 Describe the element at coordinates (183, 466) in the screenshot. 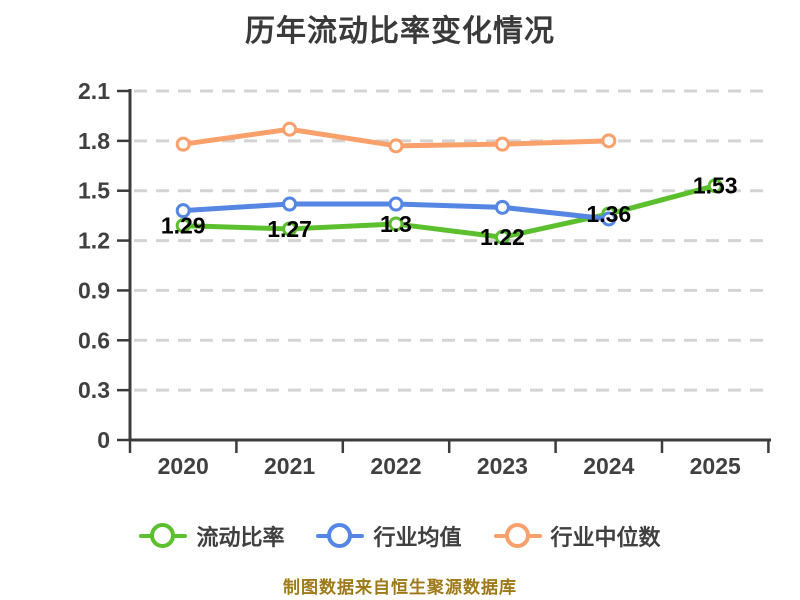

I see `x-tick-label: 2020` at that location.